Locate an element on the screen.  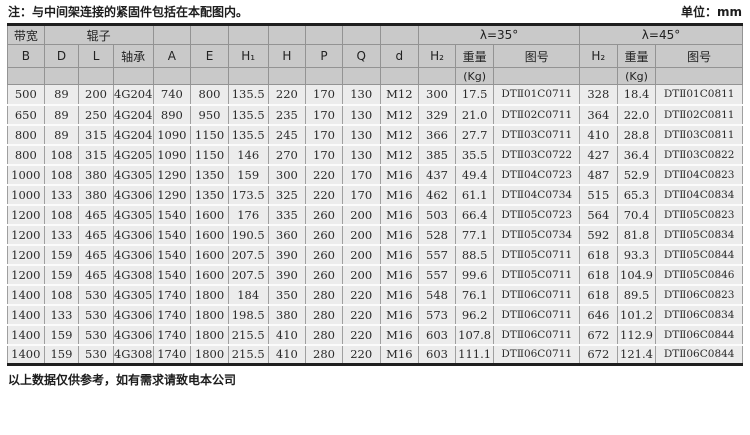
col-header-bearing: 轴承 is located at coordinates (133, 56).